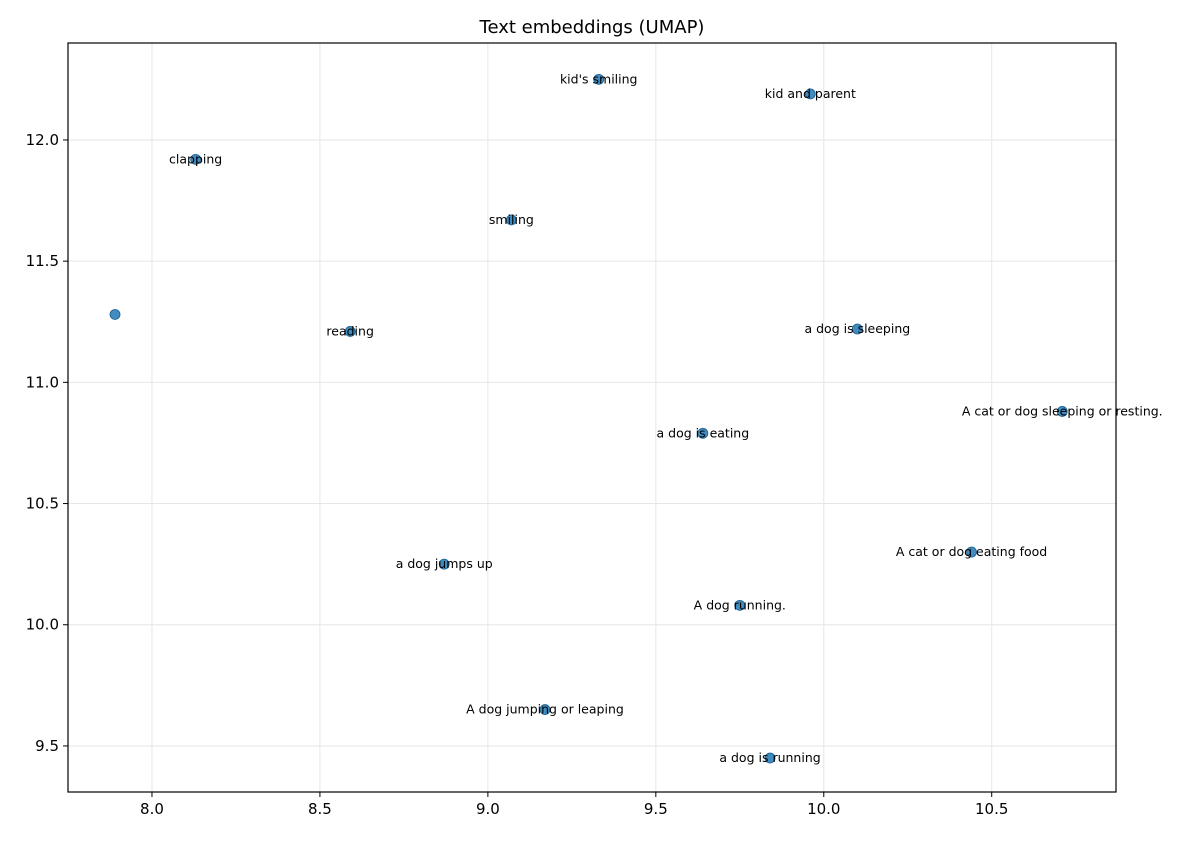 The width and height of the screenshot is (1200, 844). What do you see at coordinates (42, 140) in the screenshot?
I see `y-tick-label: 12.0` at bounding box center [42, 140].